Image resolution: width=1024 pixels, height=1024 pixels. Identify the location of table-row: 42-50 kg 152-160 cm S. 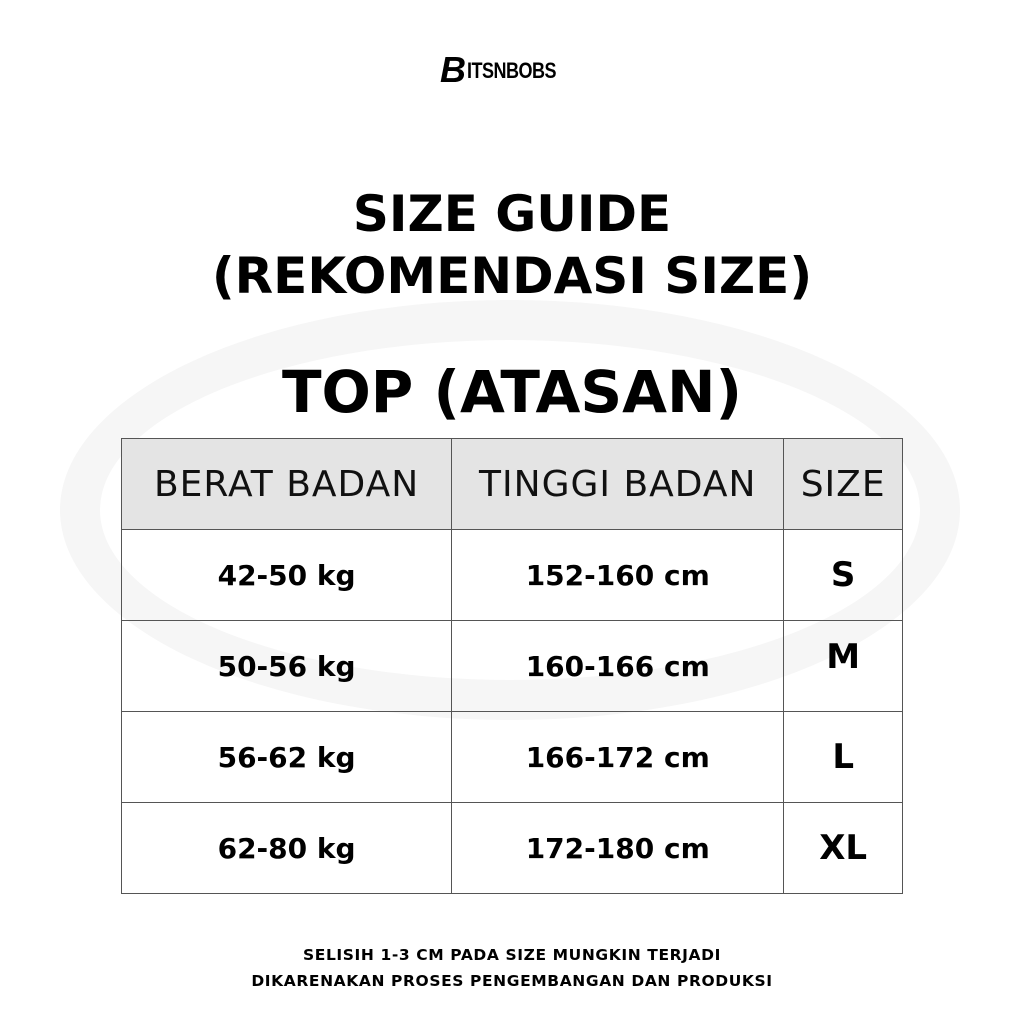
(511, 575).